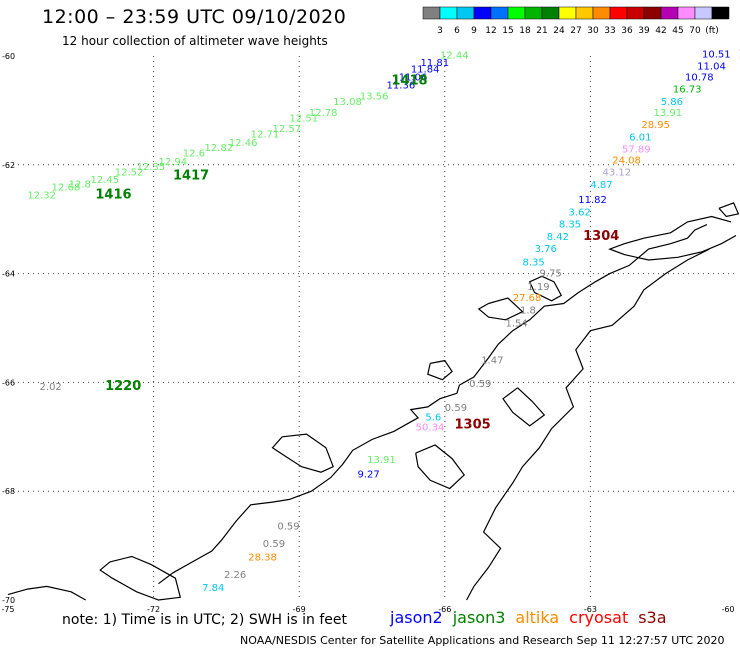 Image resolution: width=740 pixels, height=650 pixels. What do you see at coordinates (80, 185) in the screenshot?
I see `wave-height-label: 12.8` at bounding box center [80, 185].